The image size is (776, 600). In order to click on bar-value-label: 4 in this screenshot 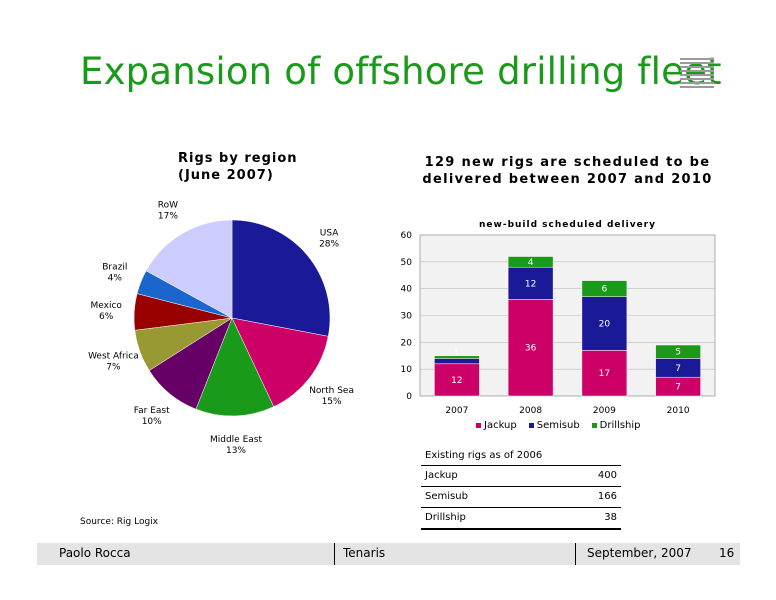, I will do `click(531, 263)`.